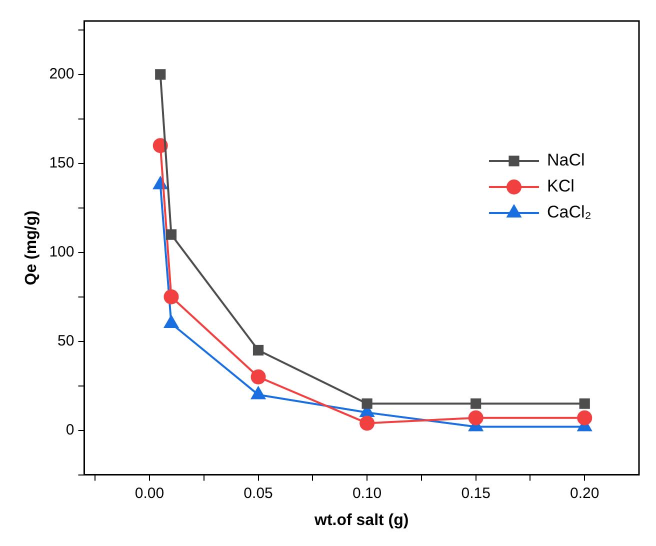 The height and width of the screenshot is (546, 656). I want to click on x-axis-title: wt.of salt (g), so click(361, 520).